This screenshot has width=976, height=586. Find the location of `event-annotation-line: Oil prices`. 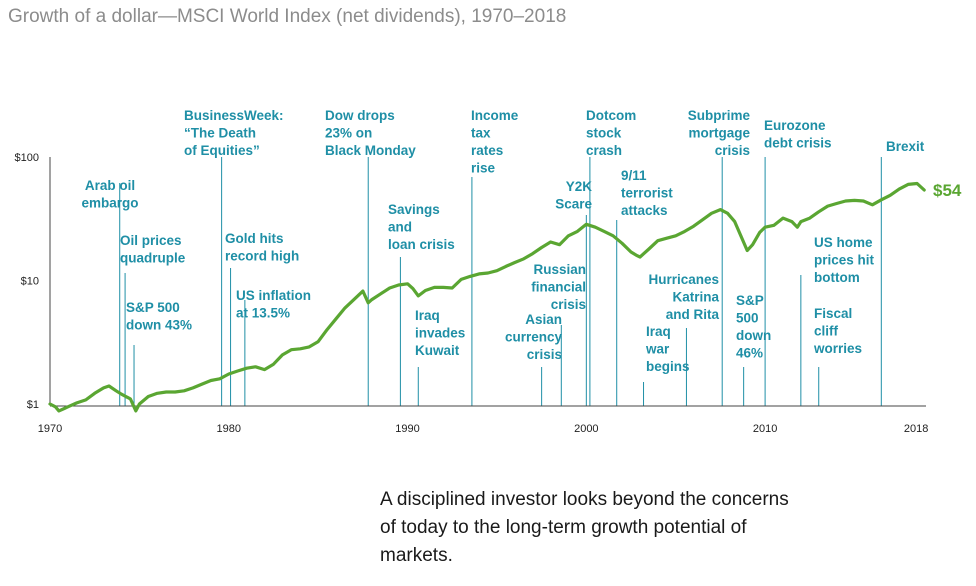

event-annotation-line: Oil prices is located at coordinates (151, 240).